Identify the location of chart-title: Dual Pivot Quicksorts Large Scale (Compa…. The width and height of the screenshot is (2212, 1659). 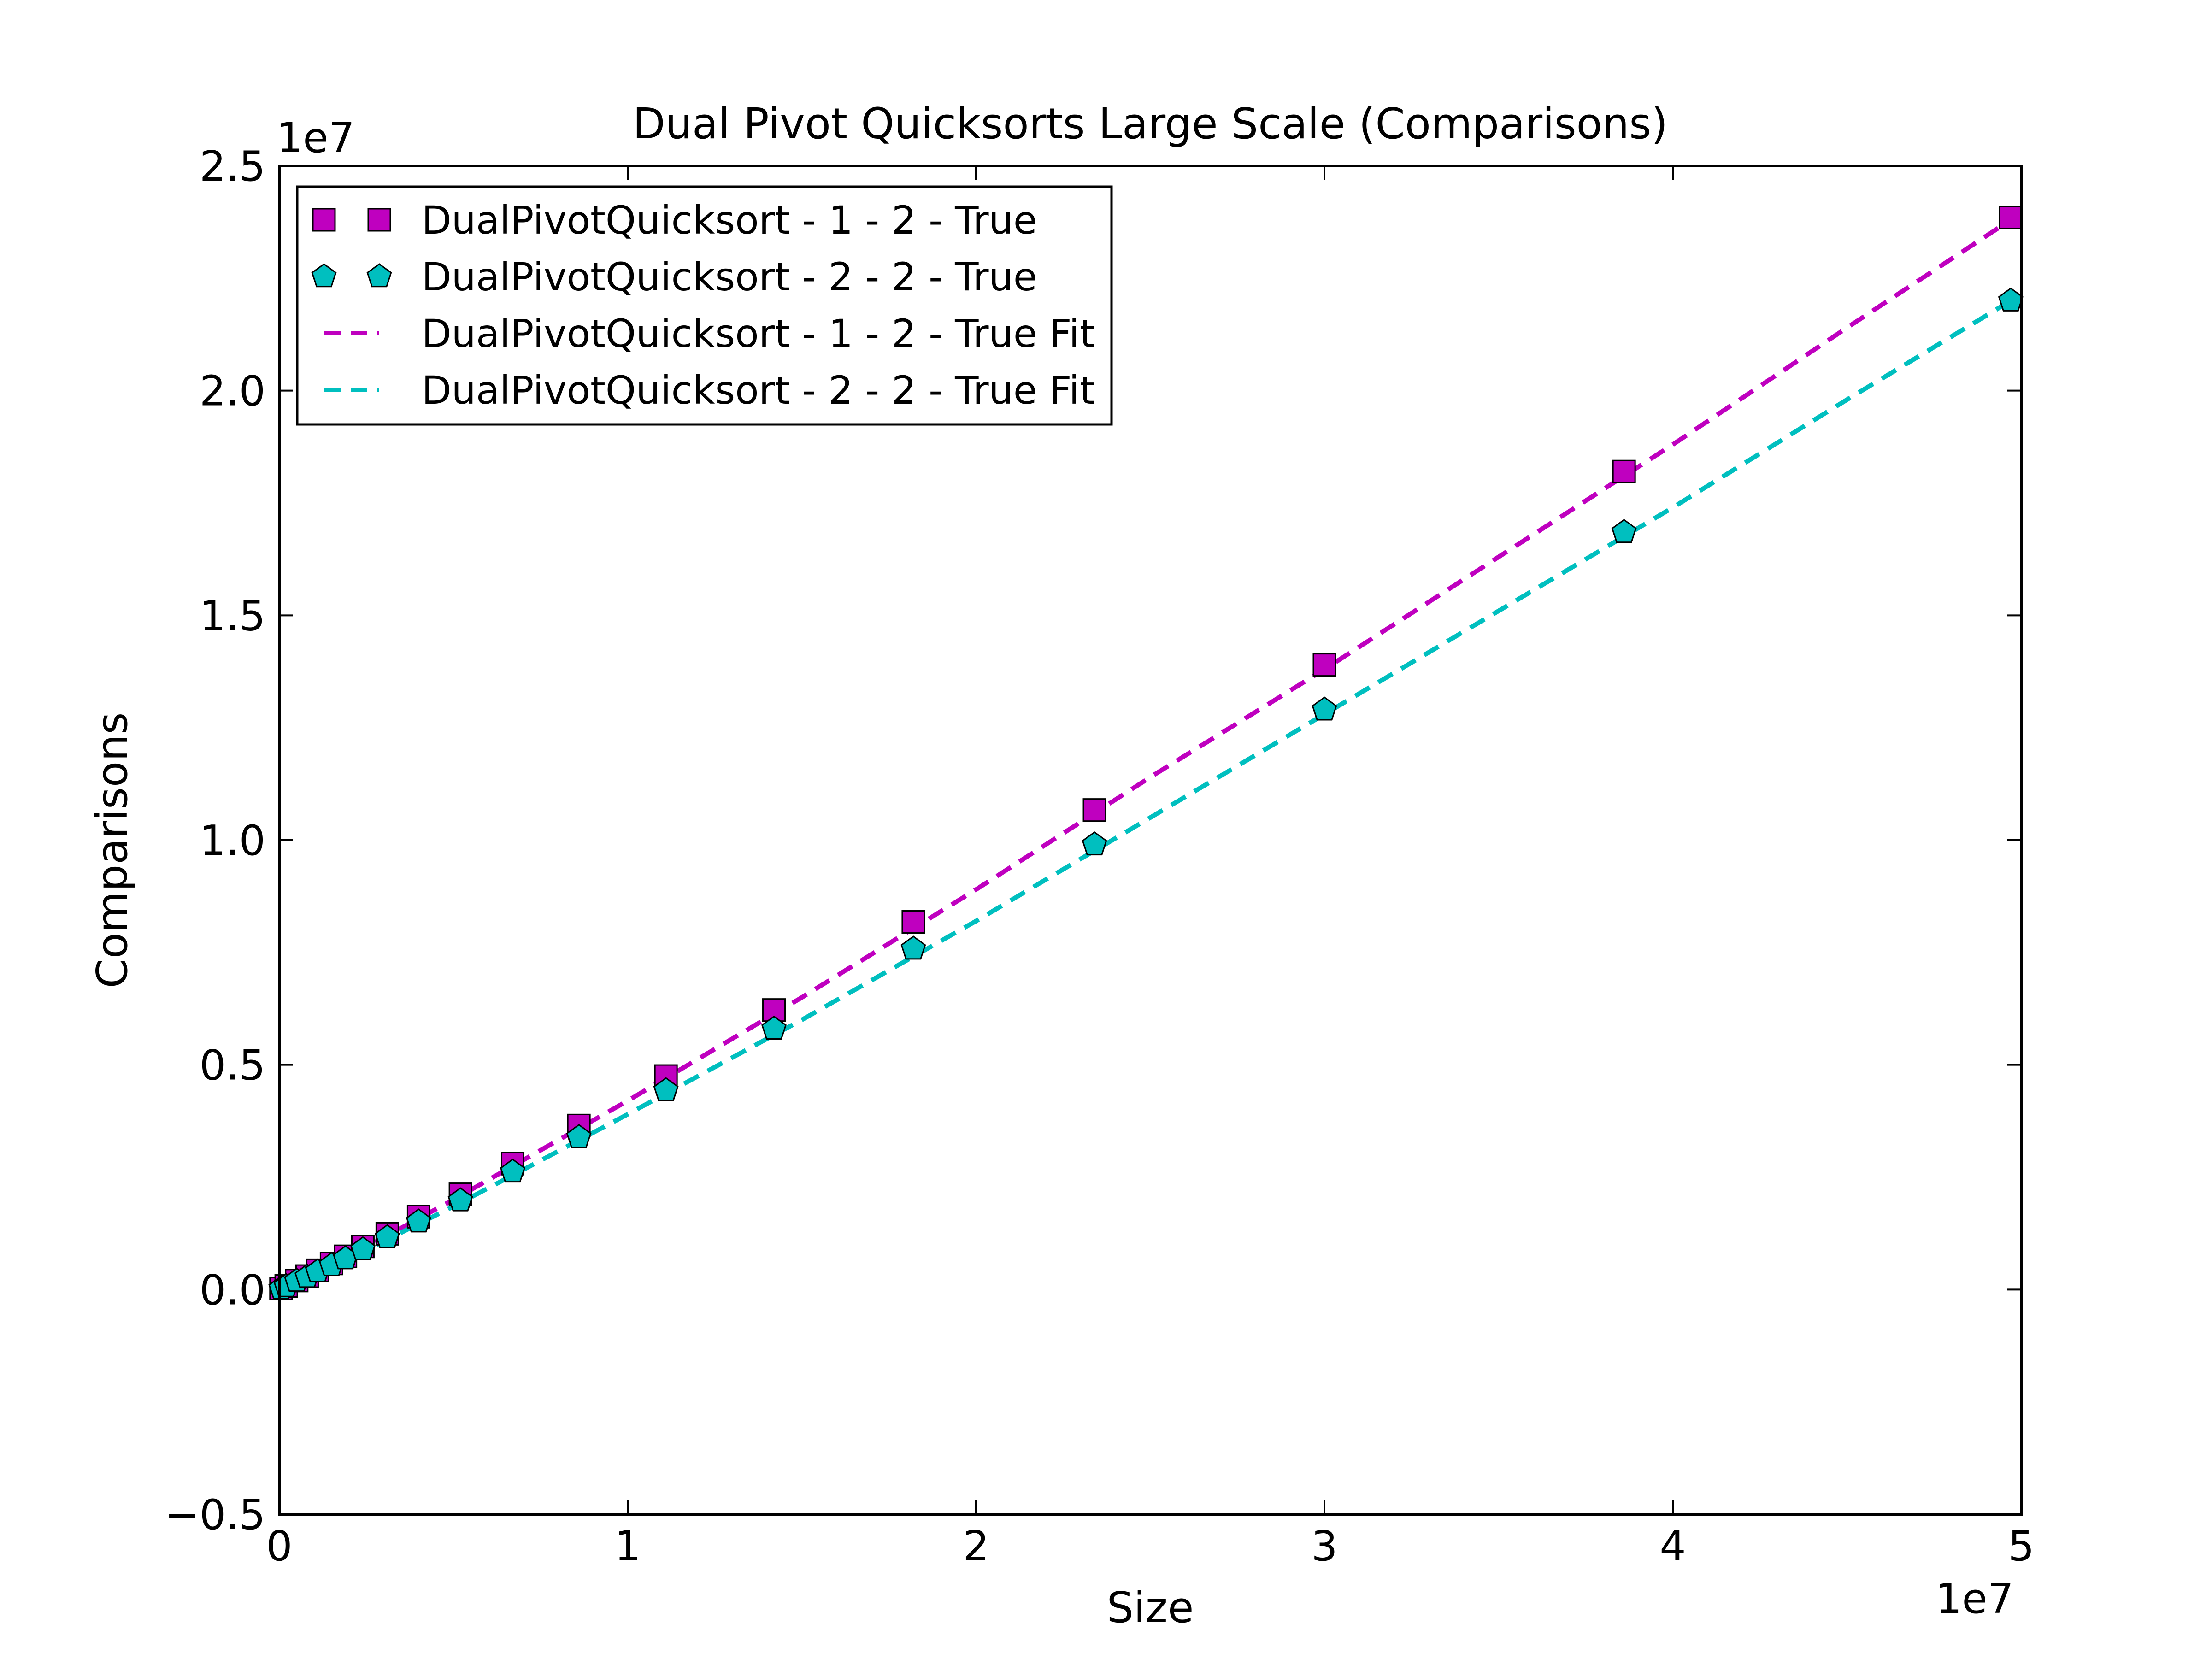
(1150, 123).